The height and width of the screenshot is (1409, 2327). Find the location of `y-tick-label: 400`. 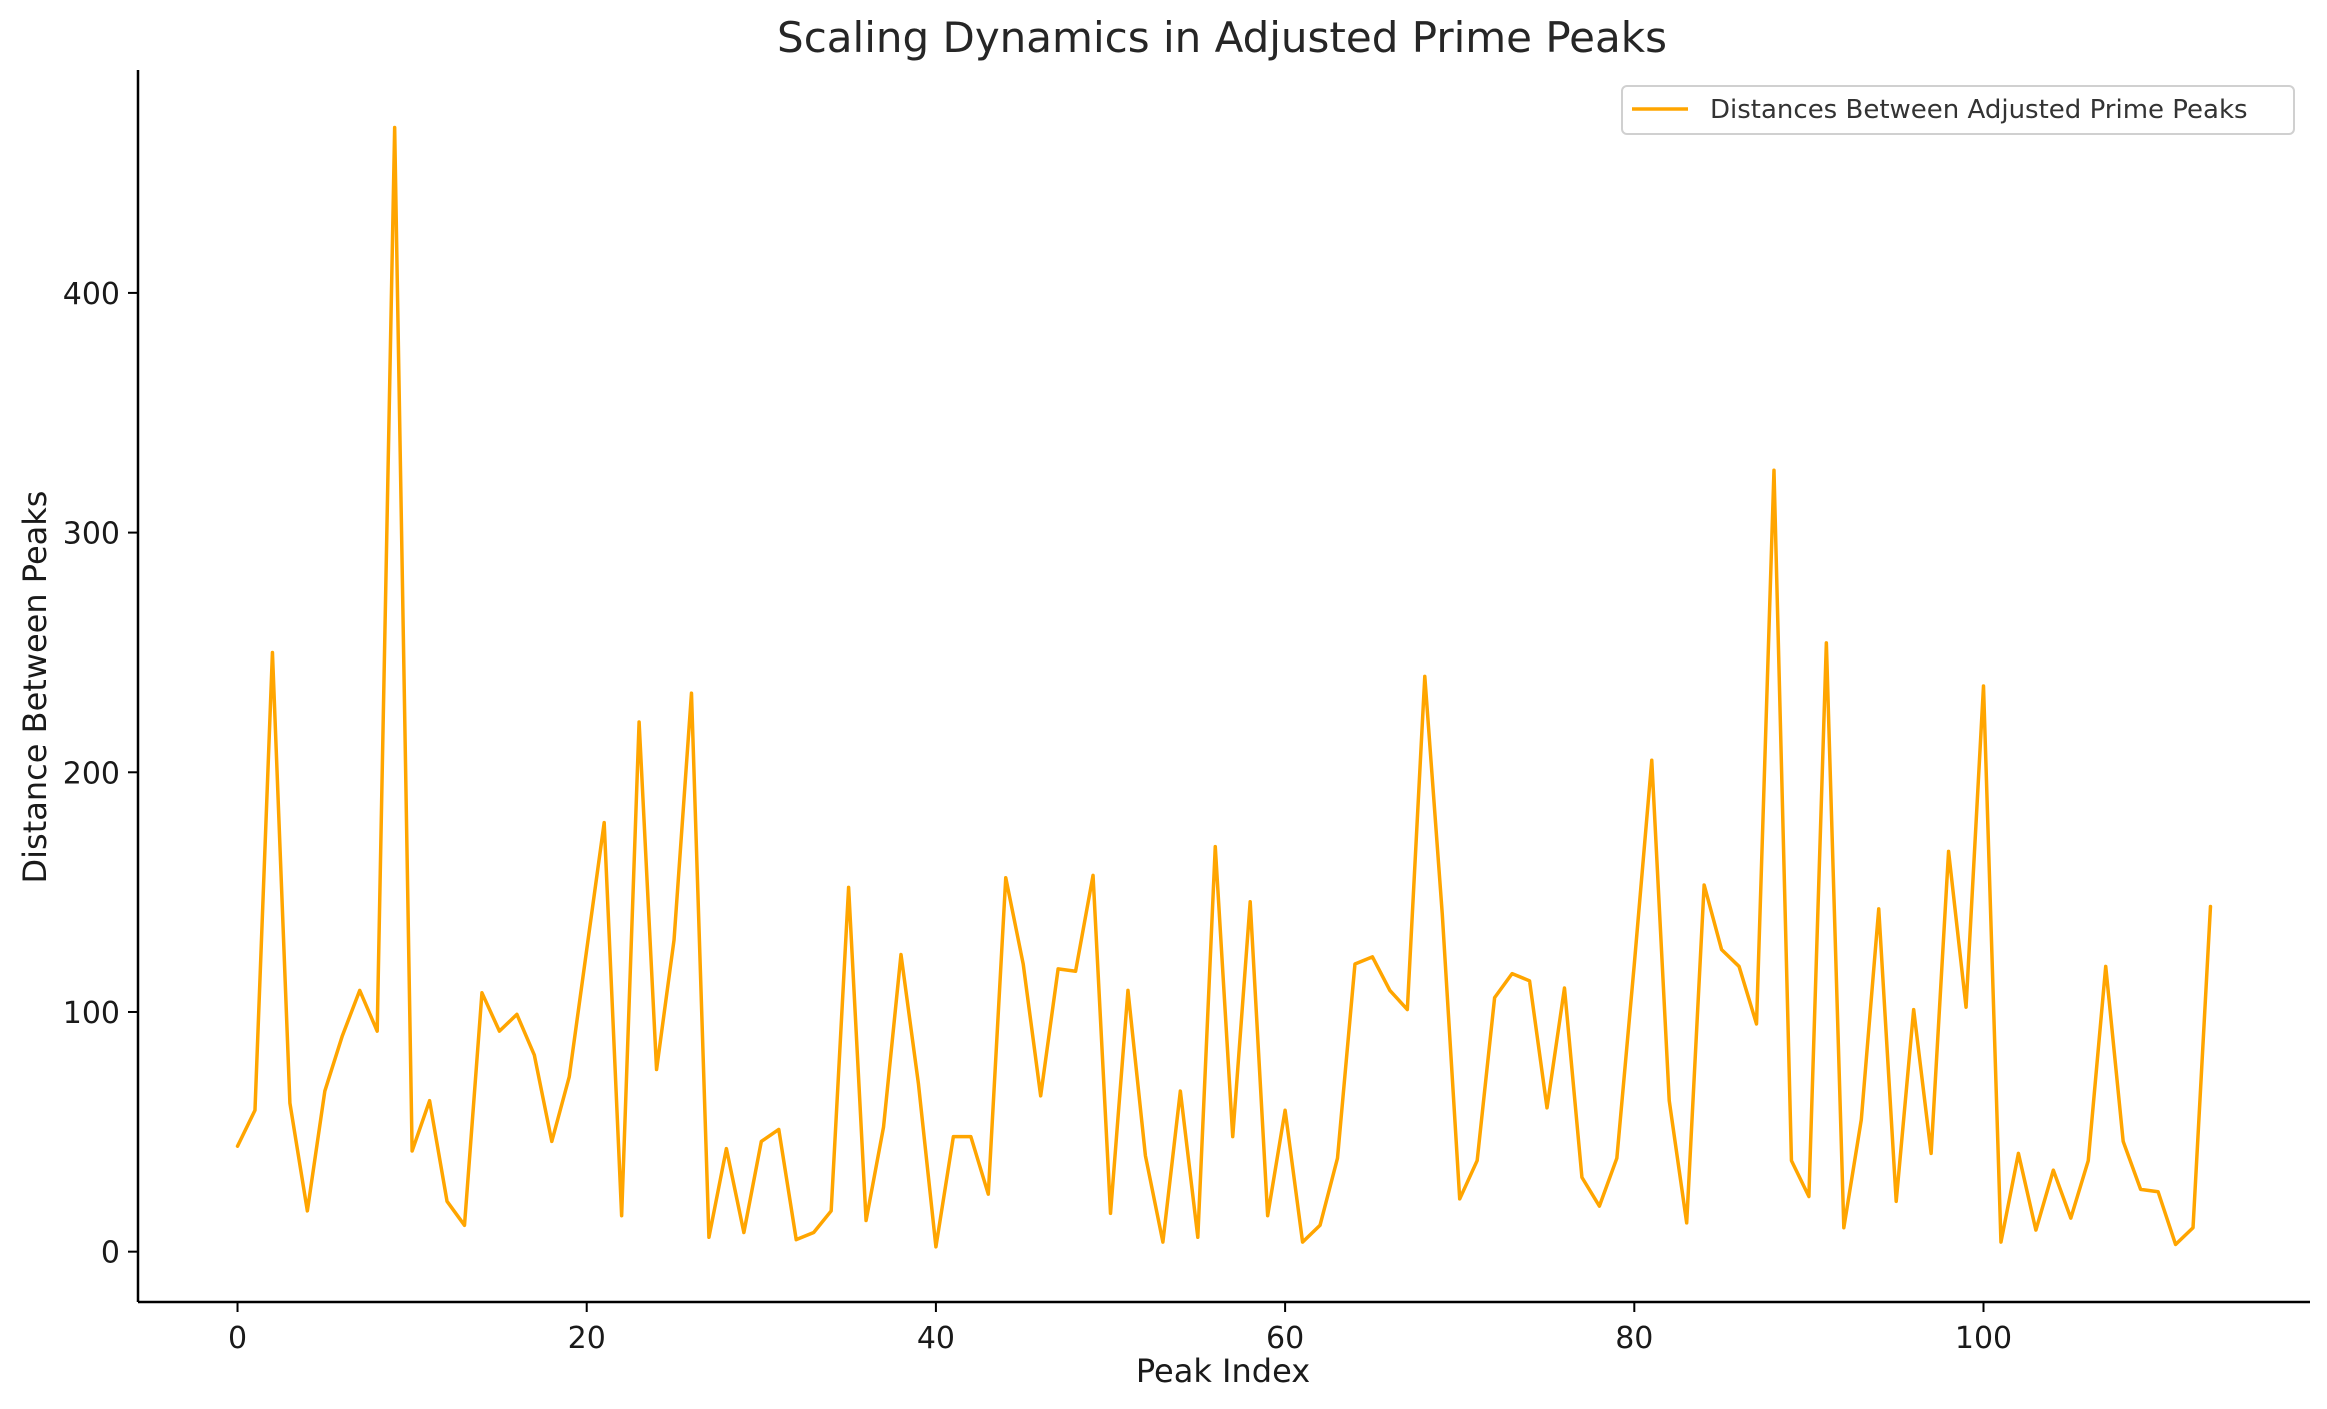

y-tick-label: 400 is located at coordinates (91, 294).